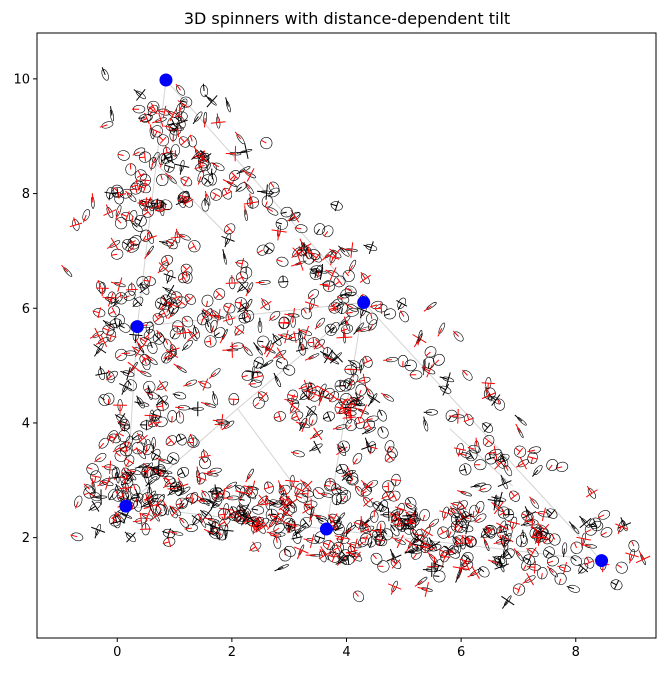 The image size is (667, 673). Describe the element at coordinates (137, 327) in the screenshot. I see `anchor-point` at that location.